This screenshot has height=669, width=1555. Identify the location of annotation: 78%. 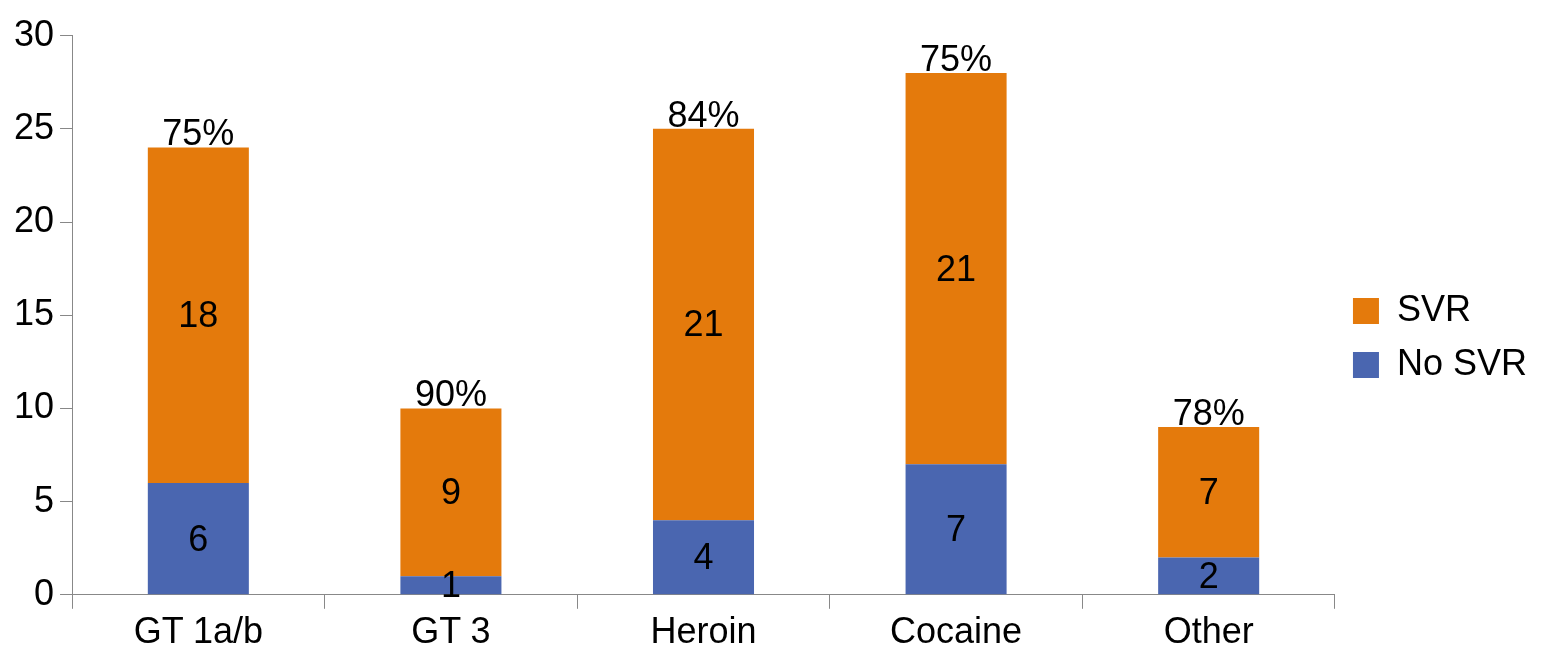
(1208, 412).